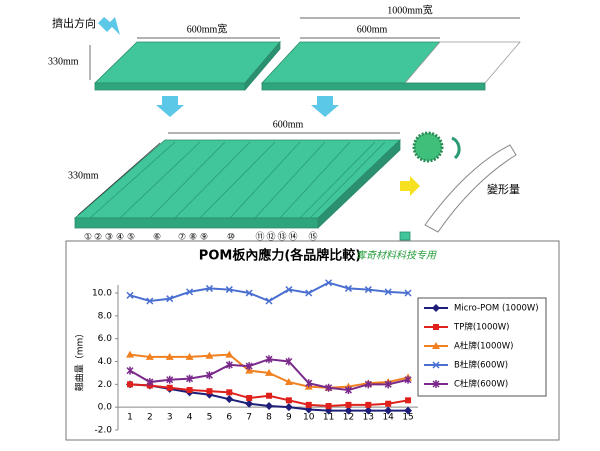 The height and width of the screenshot is (451, 600). I want to click on chart-subtitle: 奪奇材料科技专用, so click(396, 256).